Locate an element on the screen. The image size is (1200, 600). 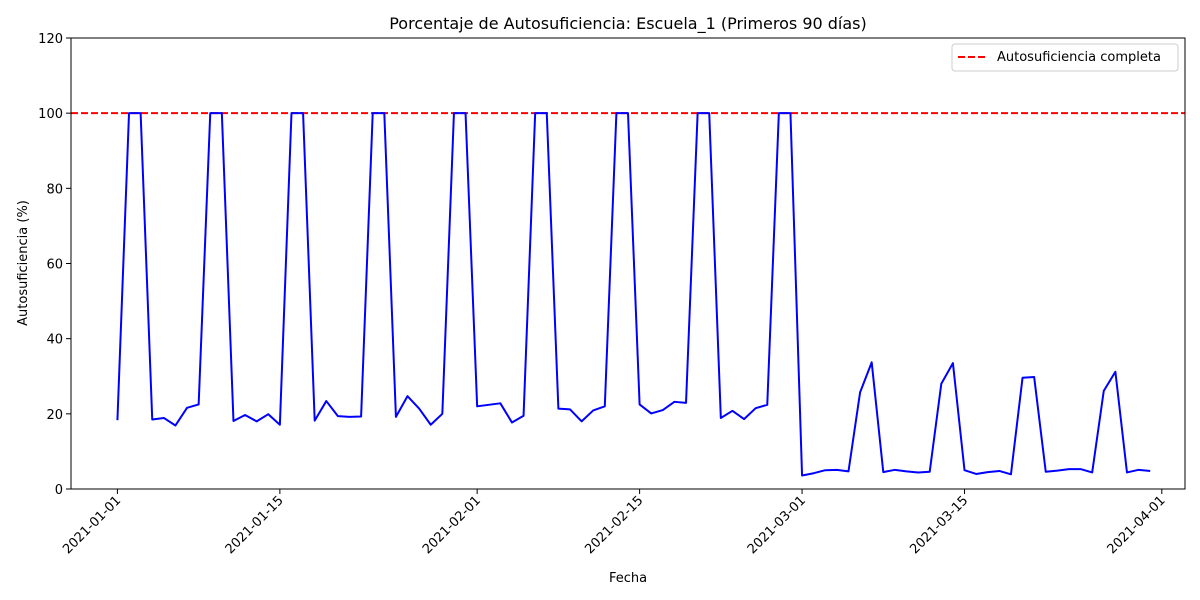
x-axis-label: Fecha is located at coordinates (628, 578).